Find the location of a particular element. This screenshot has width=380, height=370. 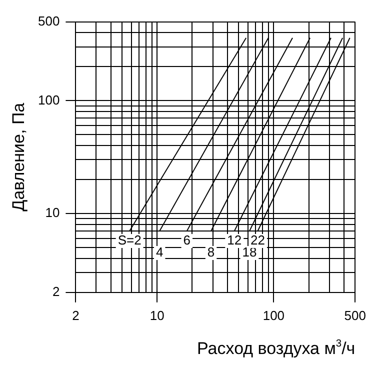

series-label: 22 is located at coordinates (257, 240).